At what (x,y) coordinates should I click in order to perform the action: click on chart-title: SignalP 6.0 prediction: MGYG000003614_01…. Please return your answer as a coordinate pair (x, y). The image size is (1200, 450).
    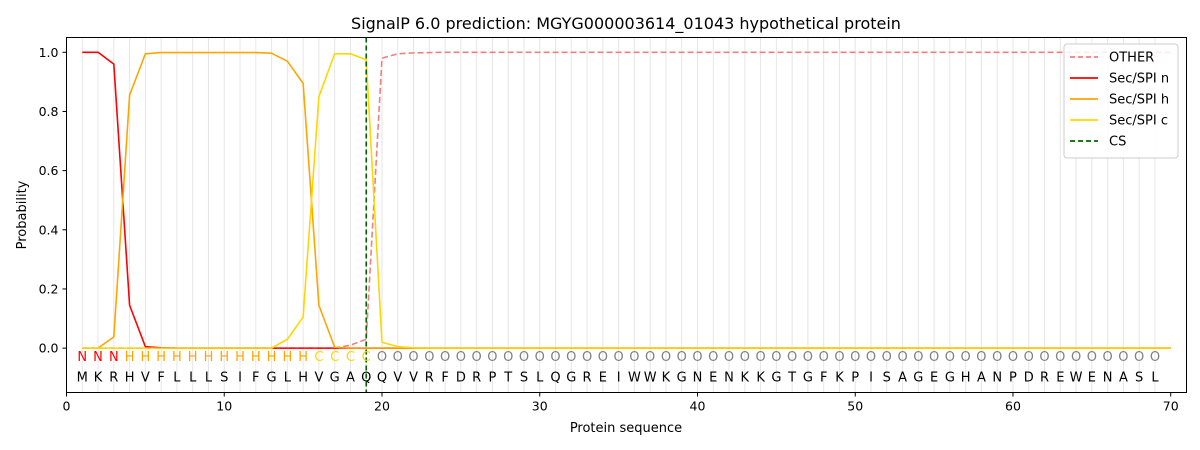
    Looking at the image, I should click on (626, 24).